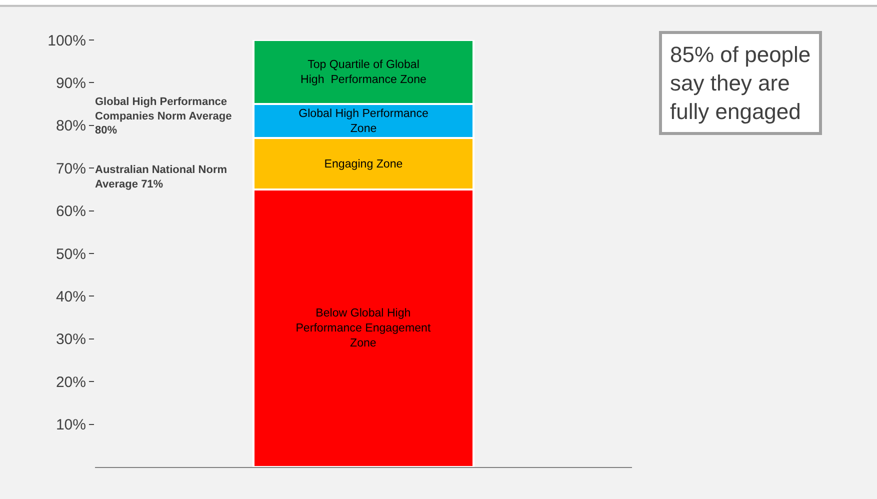  Describe the element at coordinates (363, 72) in the screenshot. I see `series-label: Top Quartile of Global High Performance Zone` at that location.